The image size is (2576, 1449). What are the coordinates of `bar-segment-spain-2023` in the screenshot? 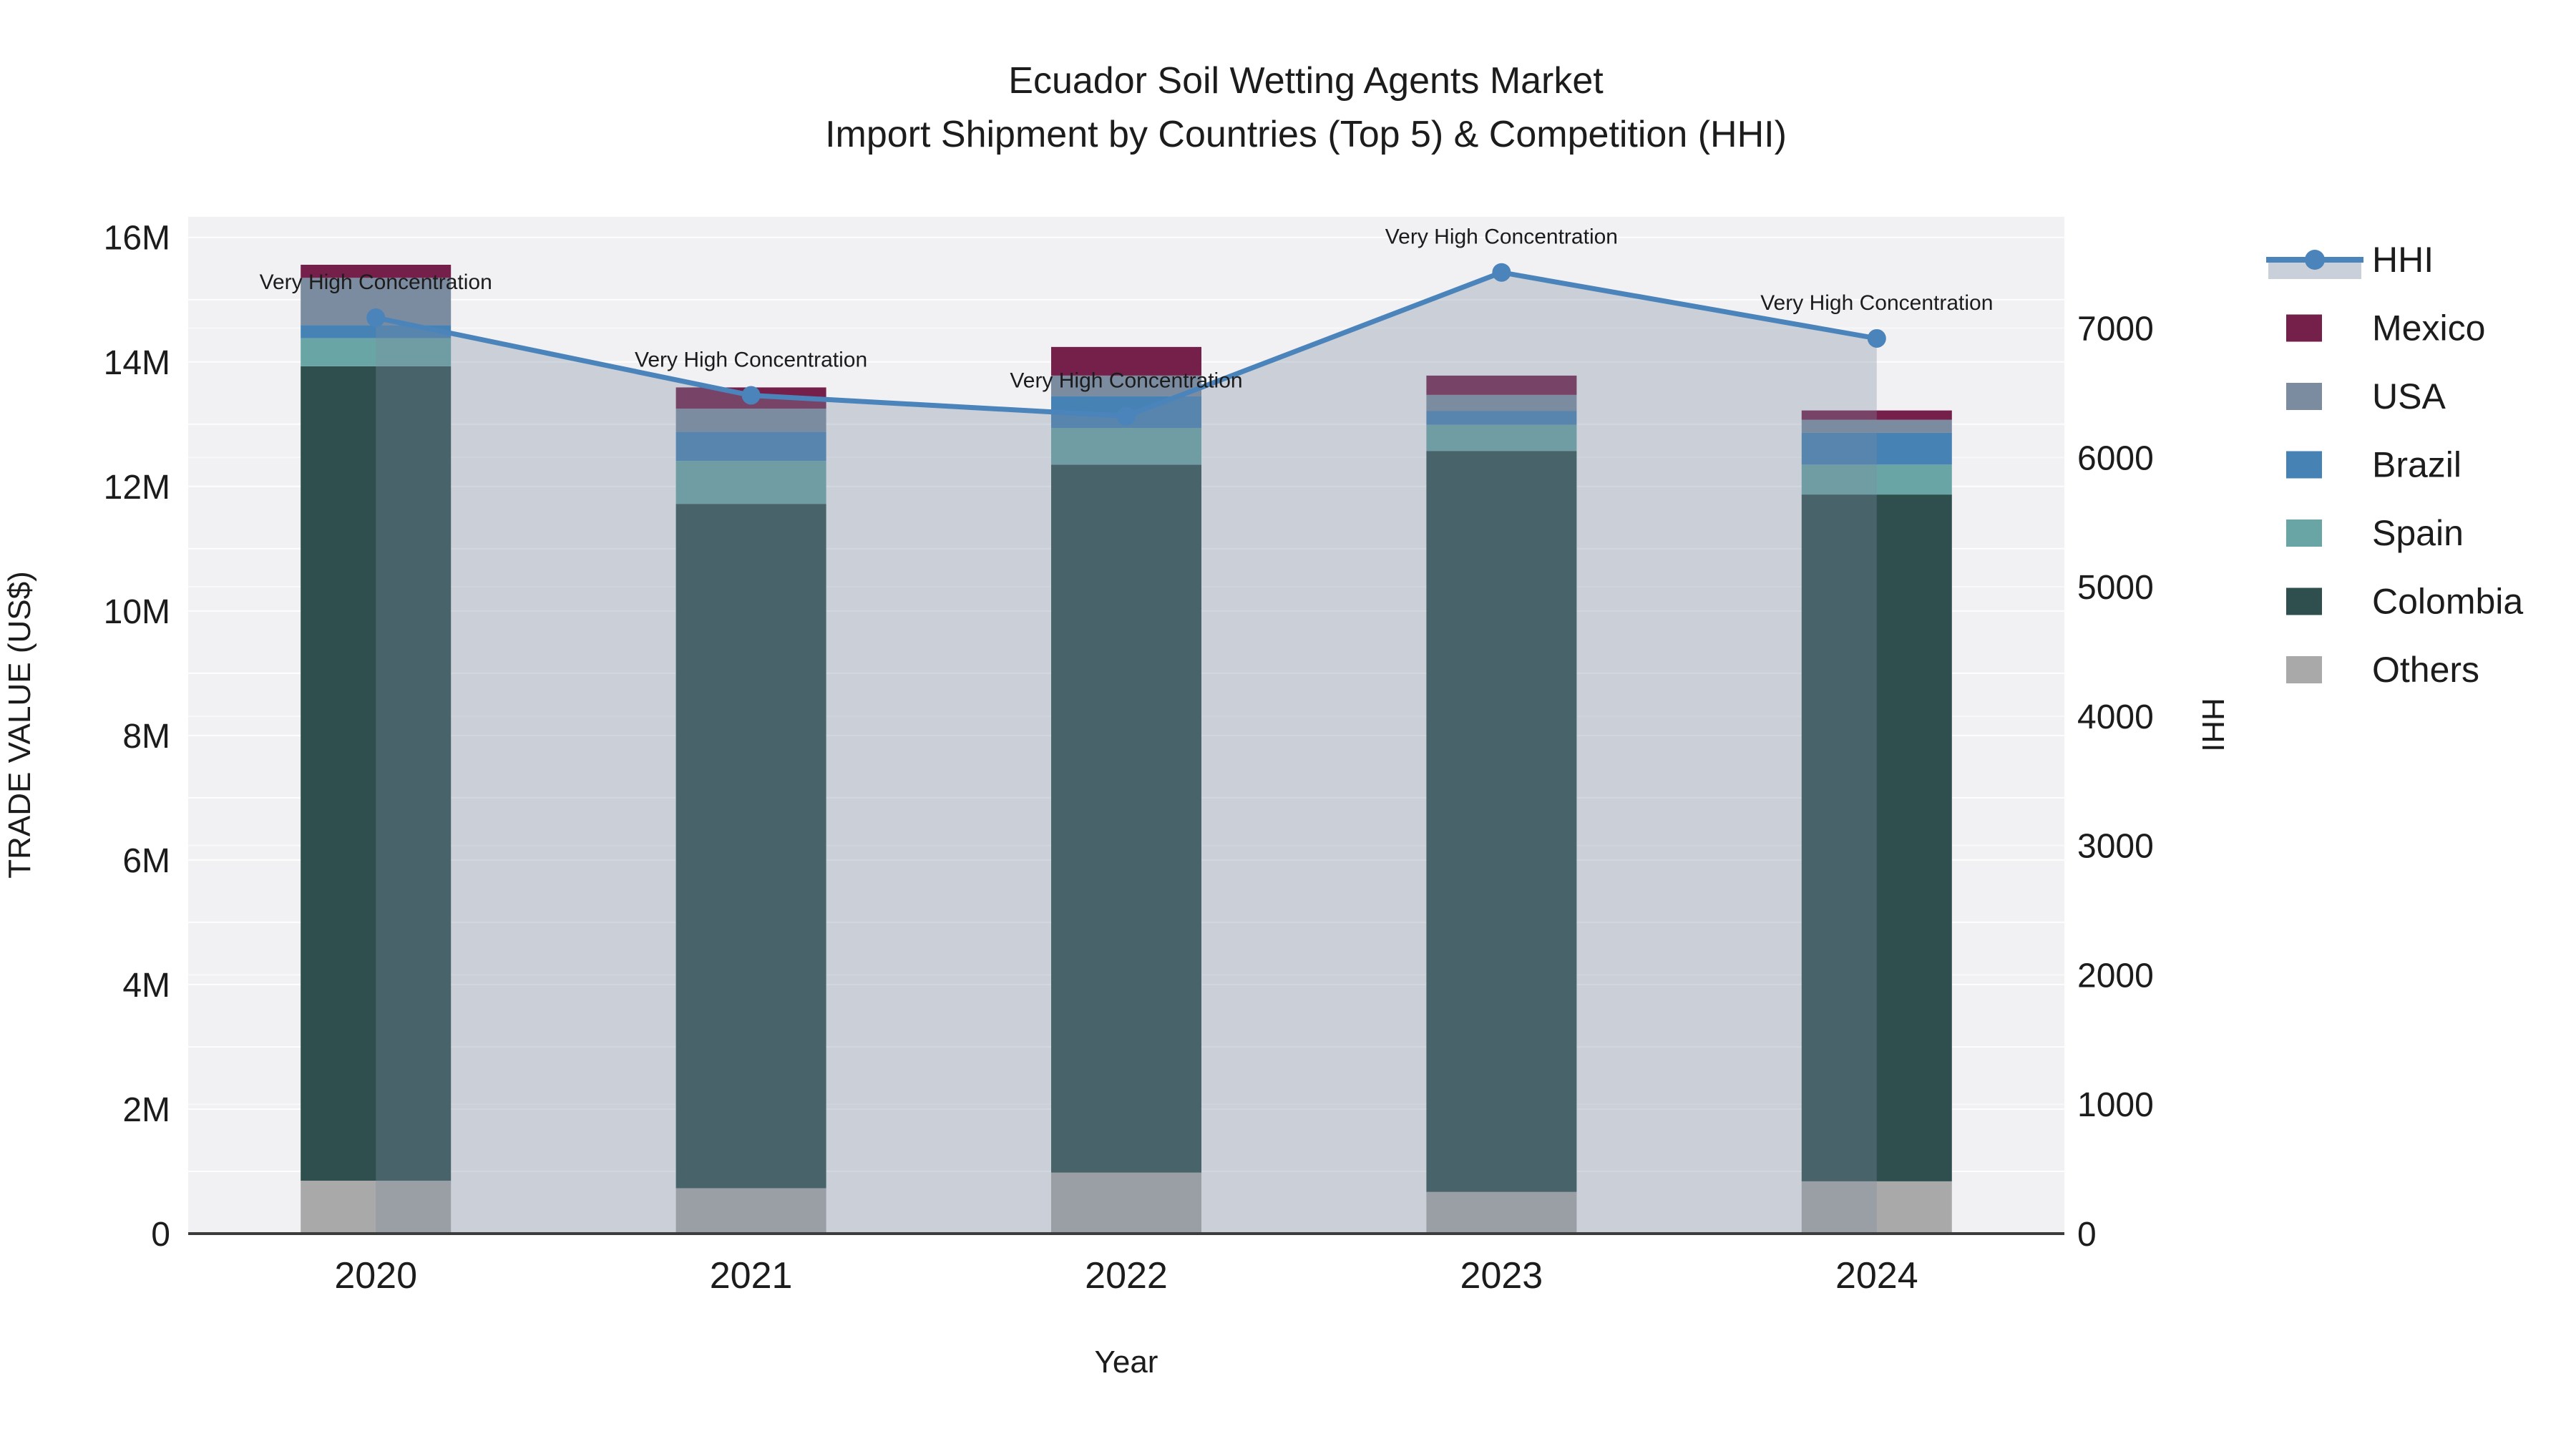 It's located at (1501, 438).